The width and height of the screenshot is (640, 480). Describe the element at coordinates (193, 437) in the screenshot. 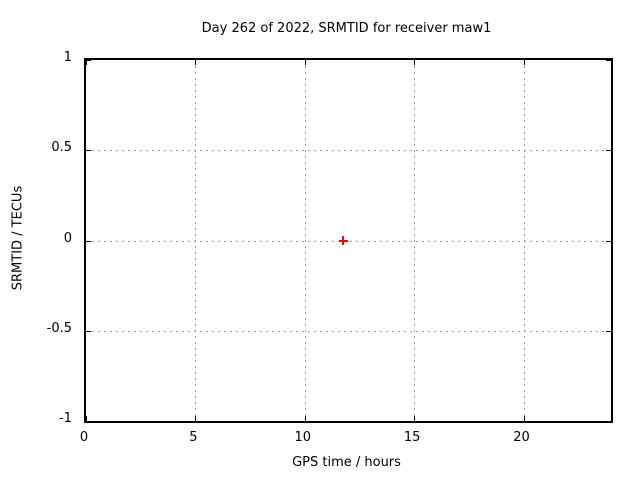

I see `x-tick-label: 5` at that location.